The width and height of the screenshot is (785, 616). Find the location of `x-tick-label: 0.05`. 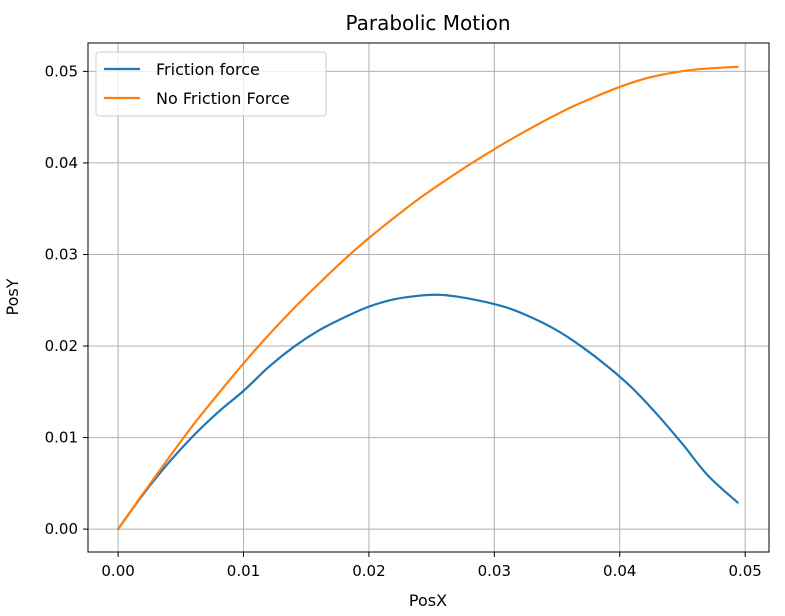

x-tick-label: 0.05 is located at coordinates (744, 571).